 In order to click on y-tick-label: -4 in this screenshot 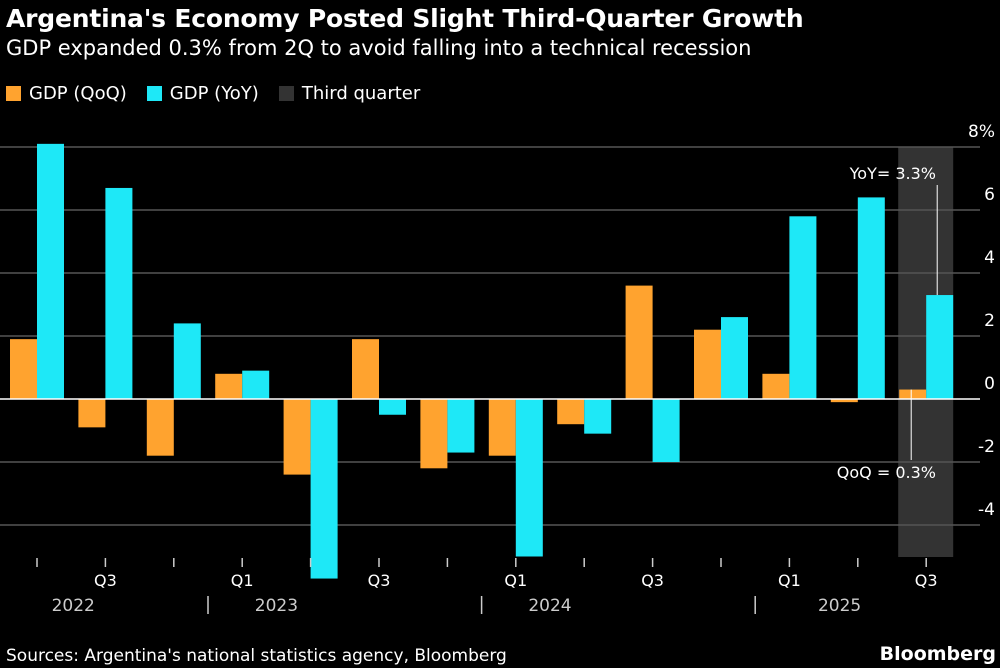, I will do `click(986, 510)`.